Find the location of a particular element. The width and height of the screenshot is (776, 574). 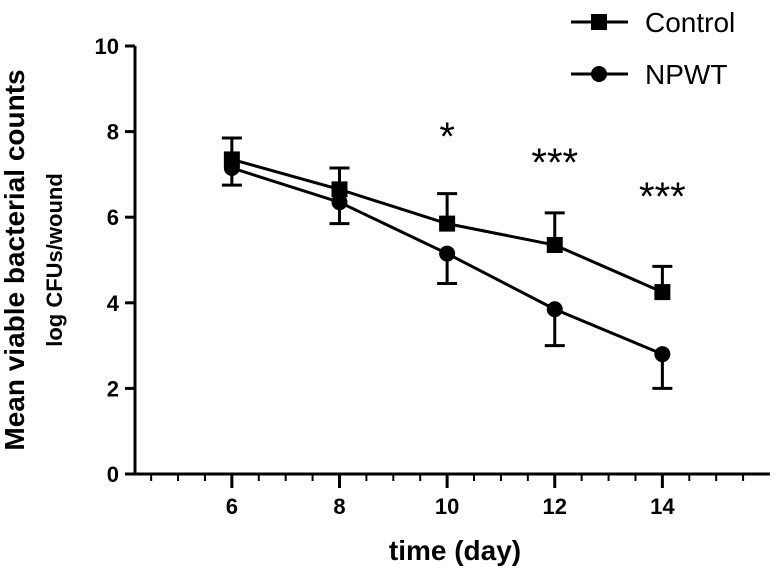

x-tick-label: 12 is located at coordinates (555, 506).